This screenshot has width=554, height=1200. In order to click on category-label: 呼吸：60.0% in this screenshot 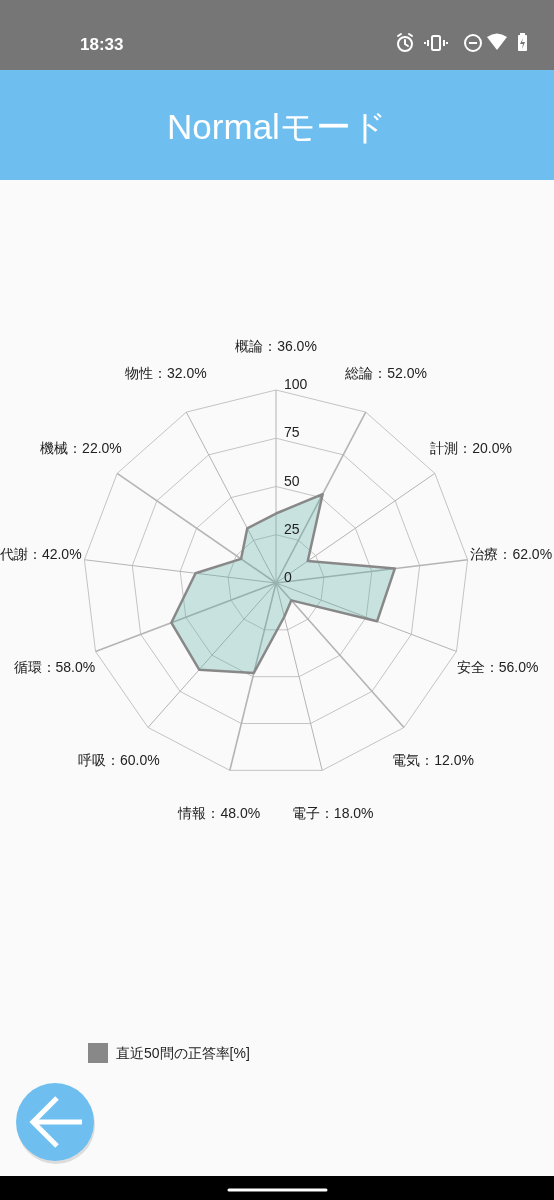, I will do `click(119, 760)`.